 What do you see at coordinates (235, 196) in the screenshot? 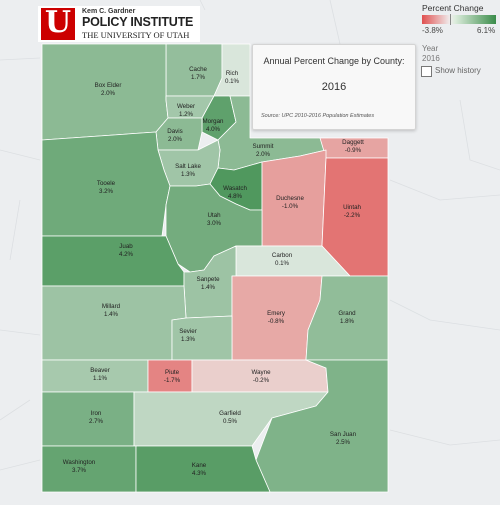
I see `county-value: 4.8%` at bounding box center [235, 196].